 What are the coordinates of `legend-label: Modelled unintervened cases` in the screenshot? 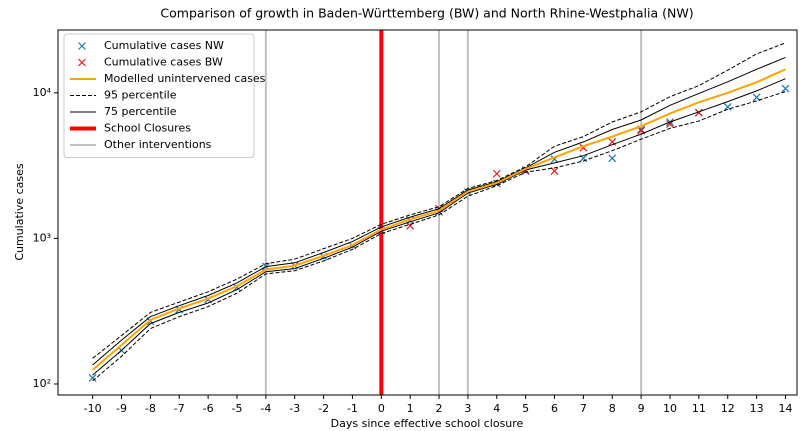 It's located at (185, 78).